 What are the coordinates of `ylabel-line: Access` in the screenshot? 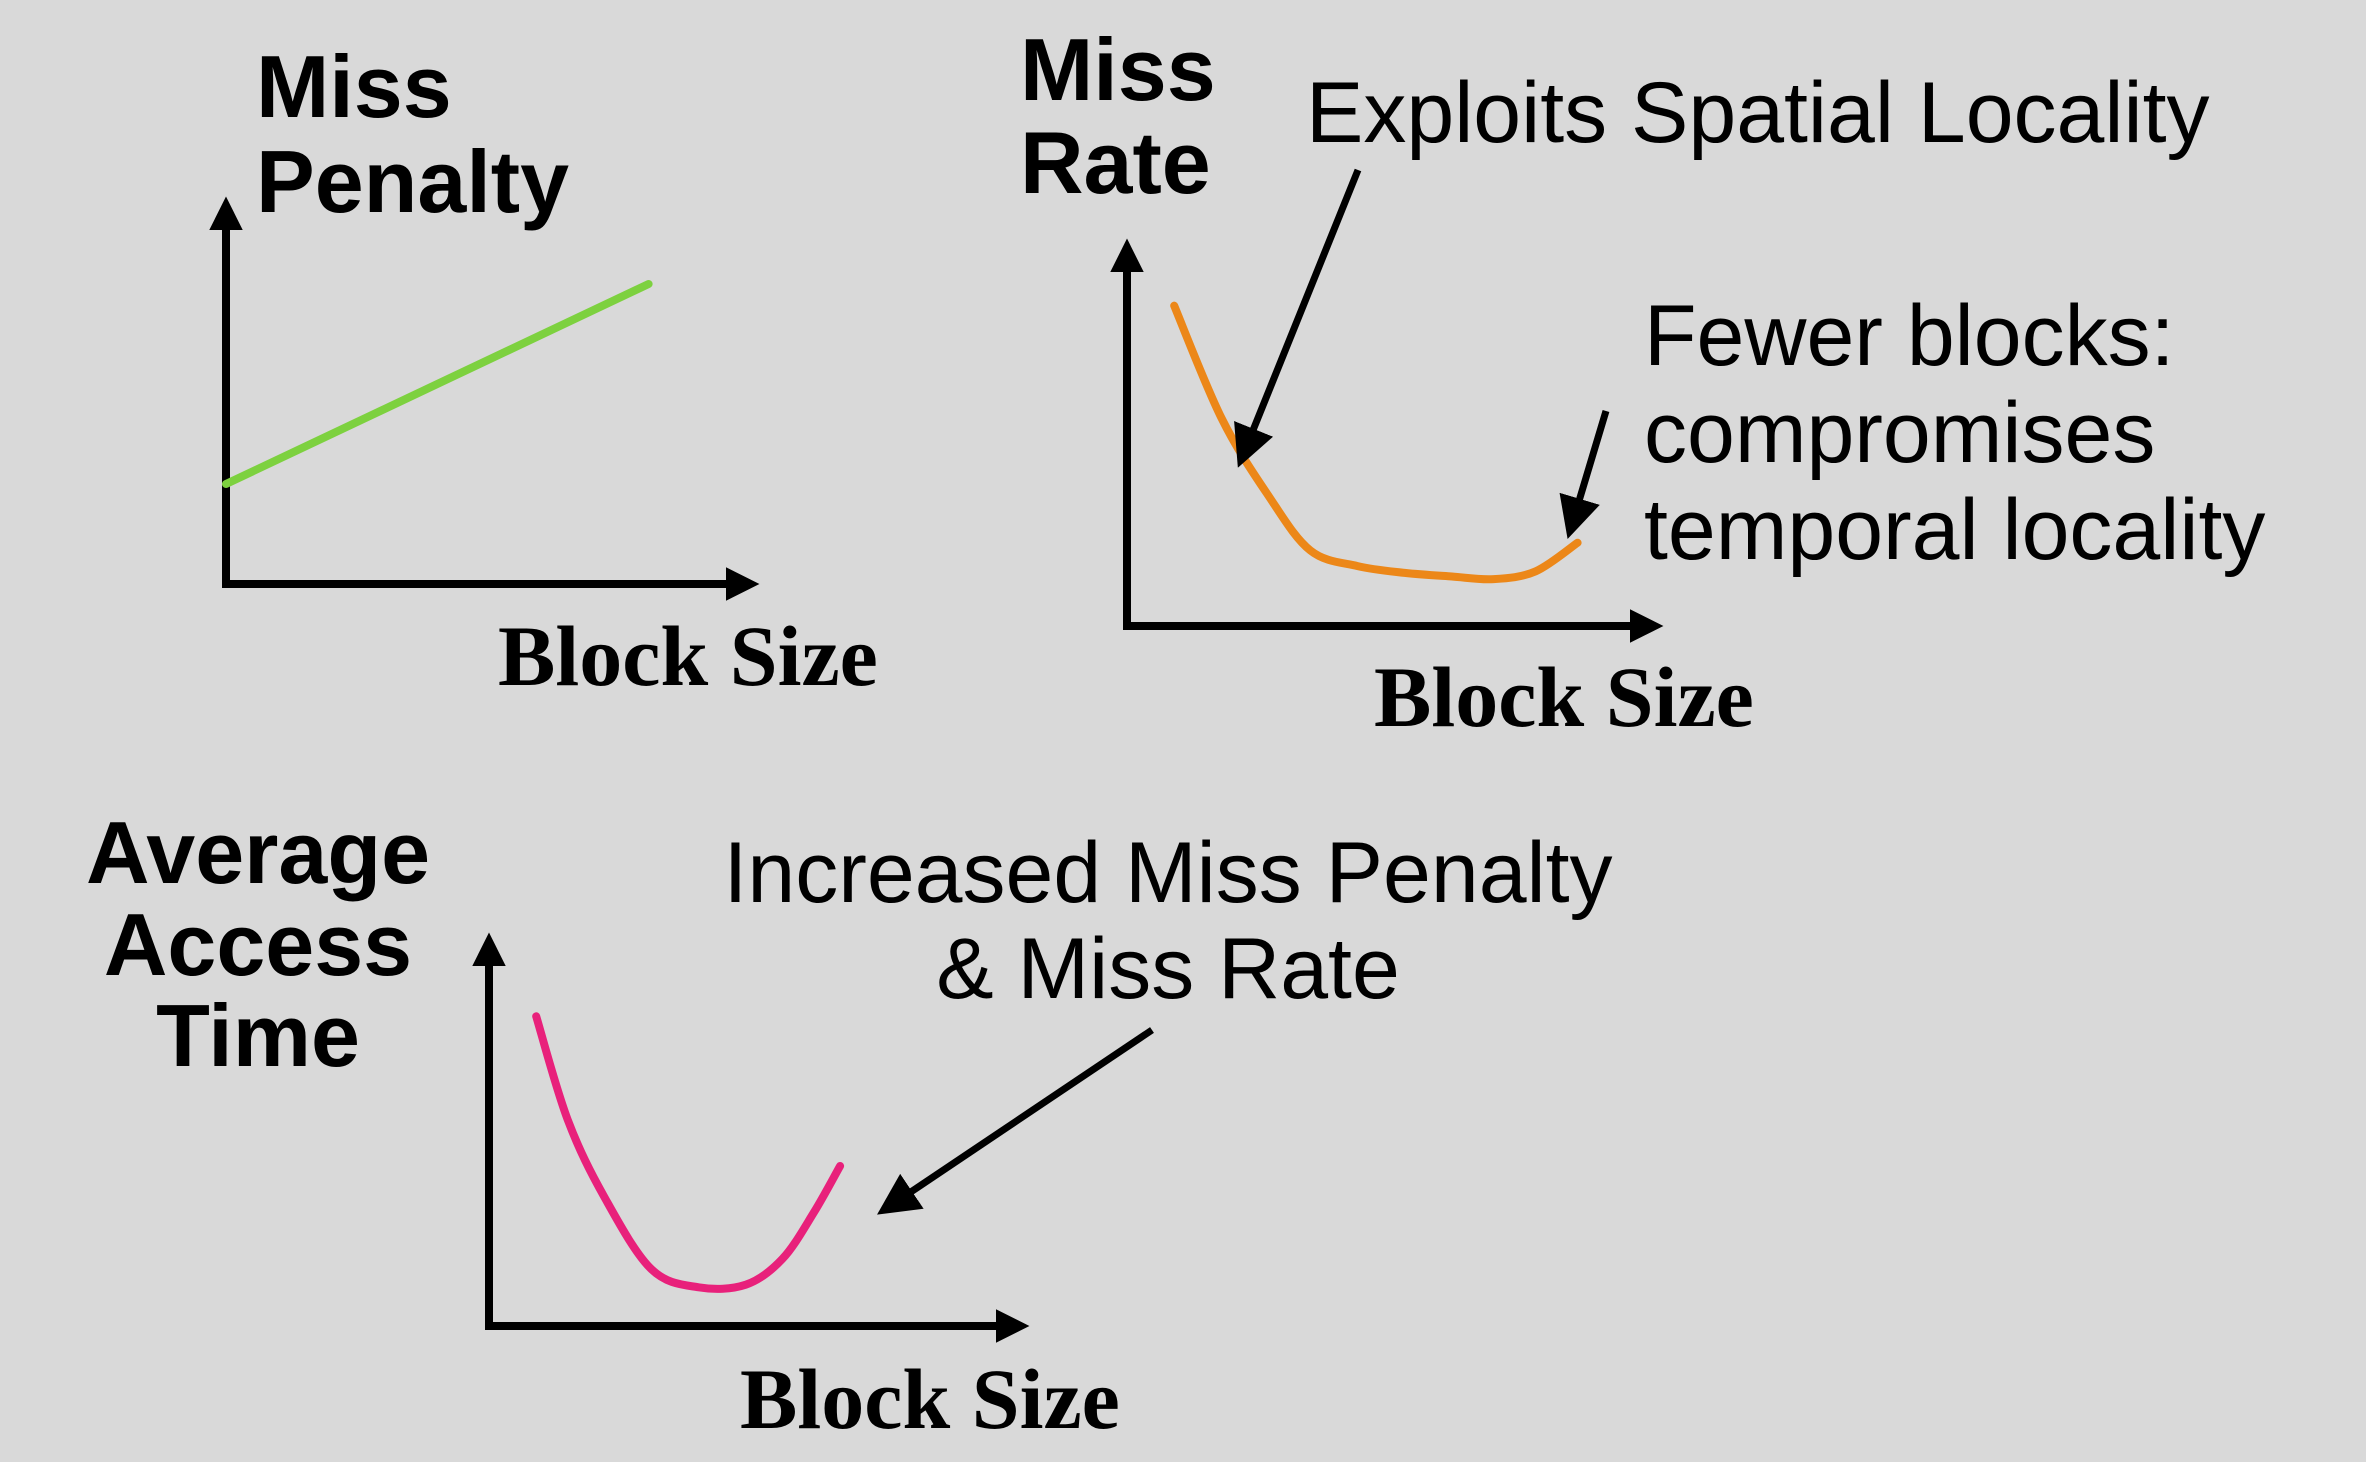 It's located at (258, 944).